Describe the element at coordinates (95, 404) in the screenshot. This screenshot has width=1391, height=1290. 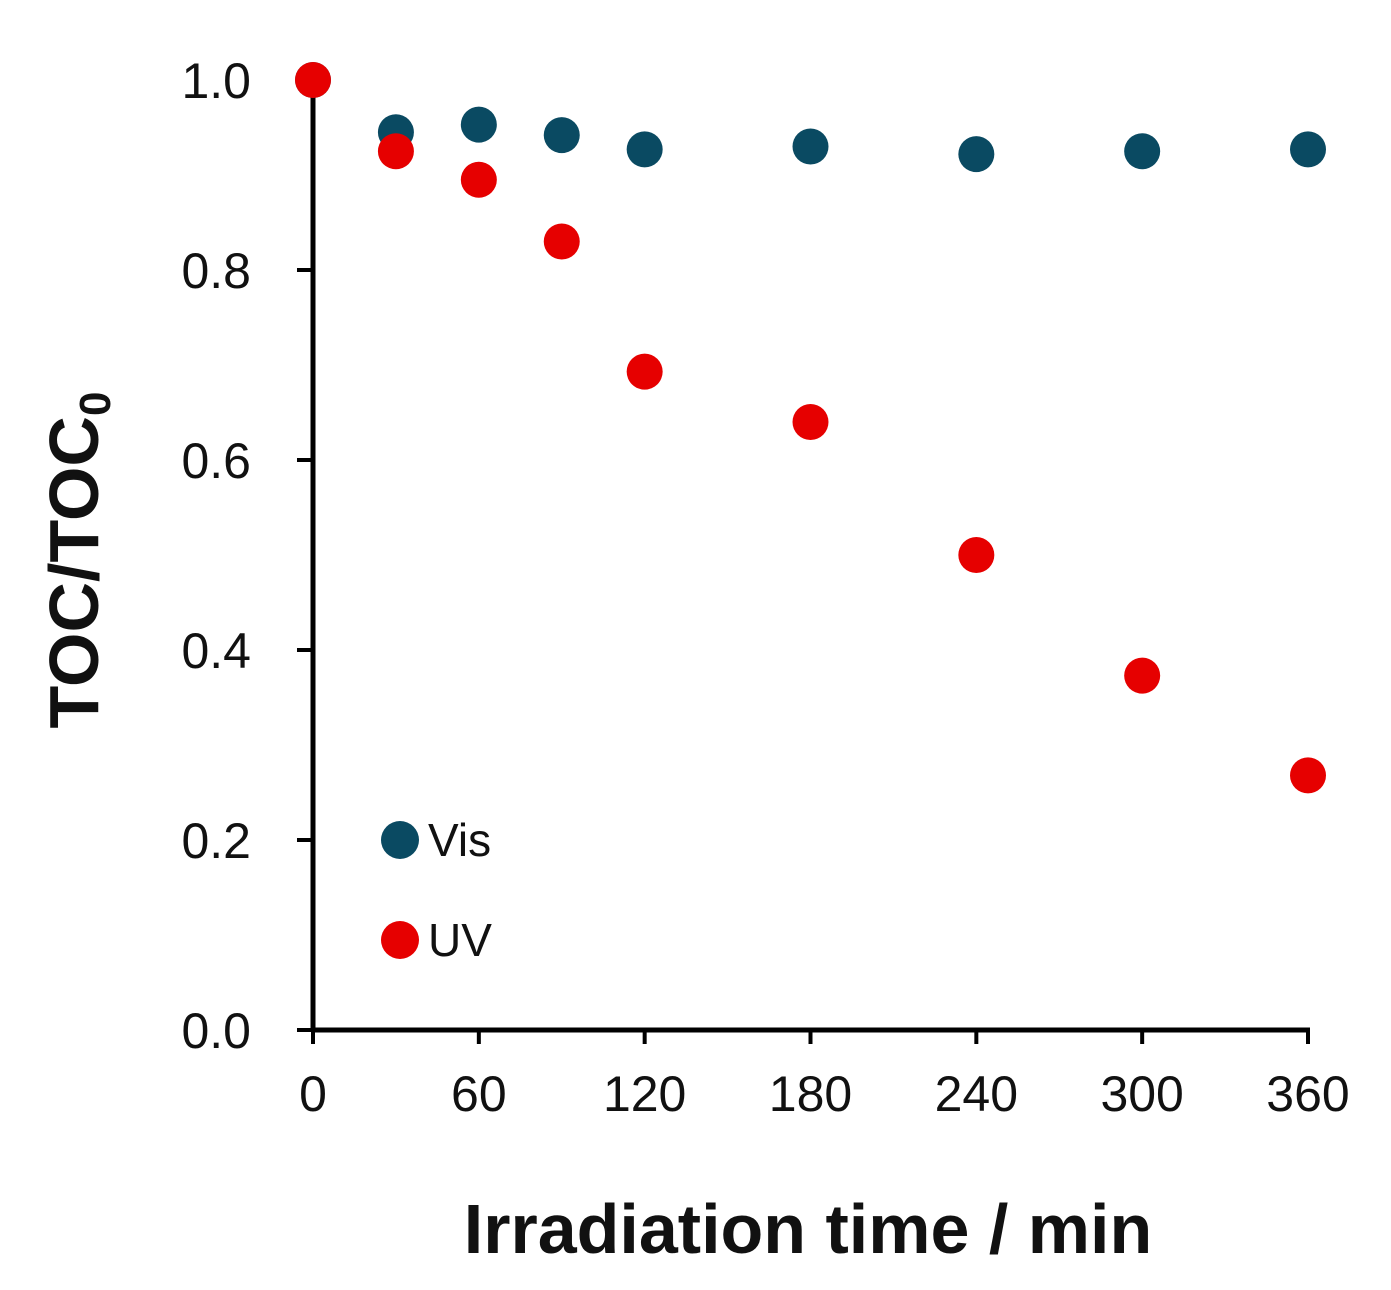
I see `y-axis-title-subscript: 0` at that location.